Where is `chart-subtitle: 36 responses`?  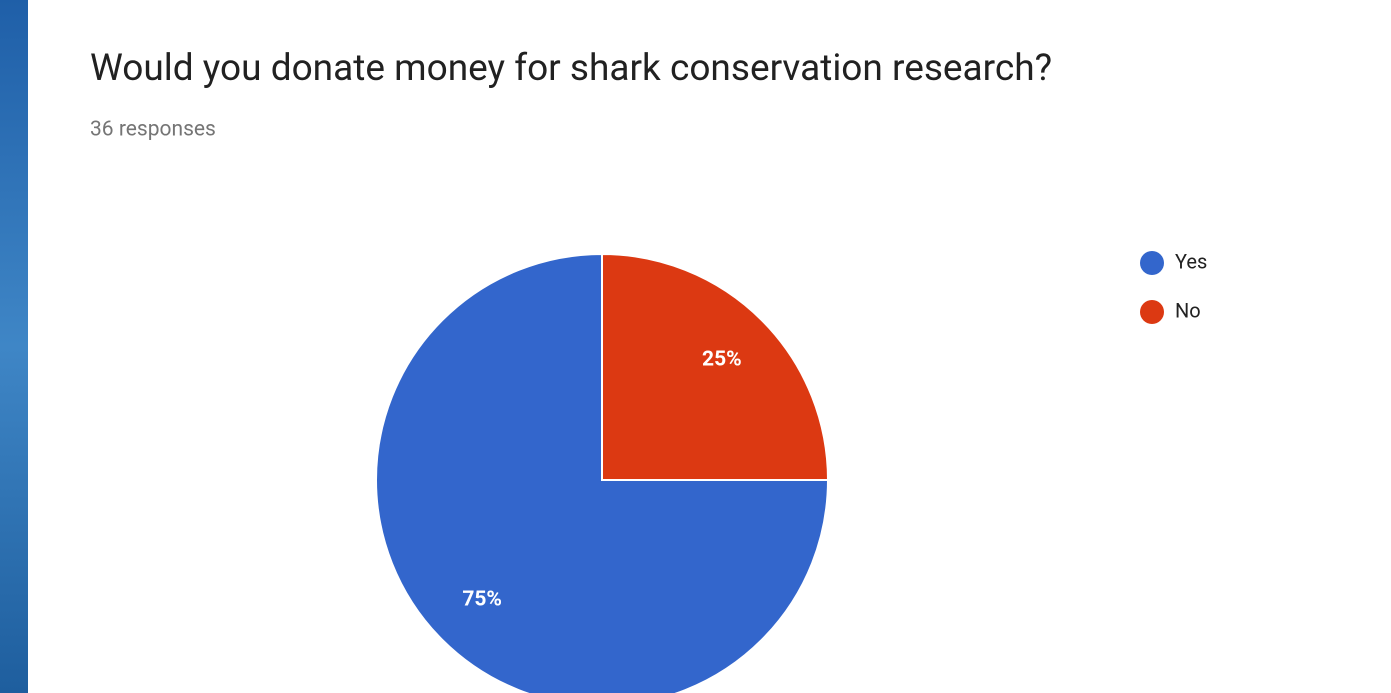
chart-subtitle: 36 responses is located at coordinates (153, 130).